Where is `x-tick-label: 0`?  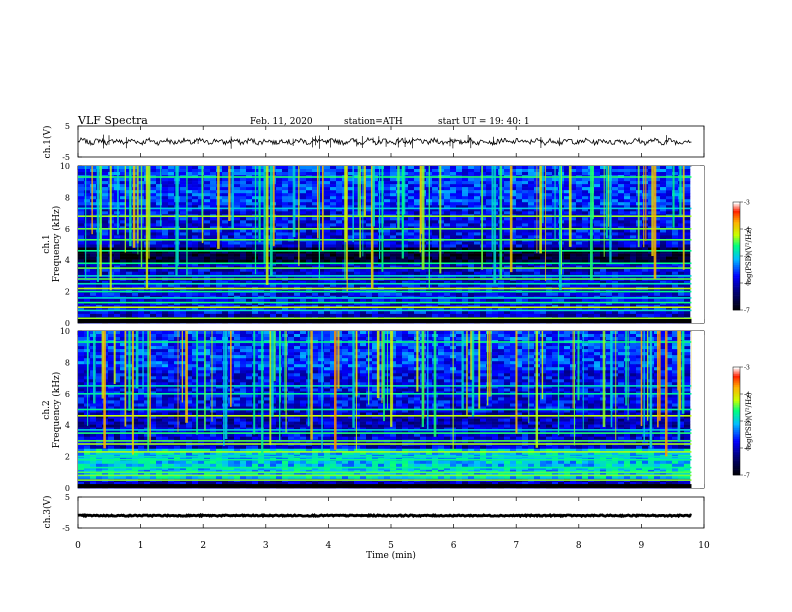
x-tick-label: 0 is located at coordinates (78, 546).